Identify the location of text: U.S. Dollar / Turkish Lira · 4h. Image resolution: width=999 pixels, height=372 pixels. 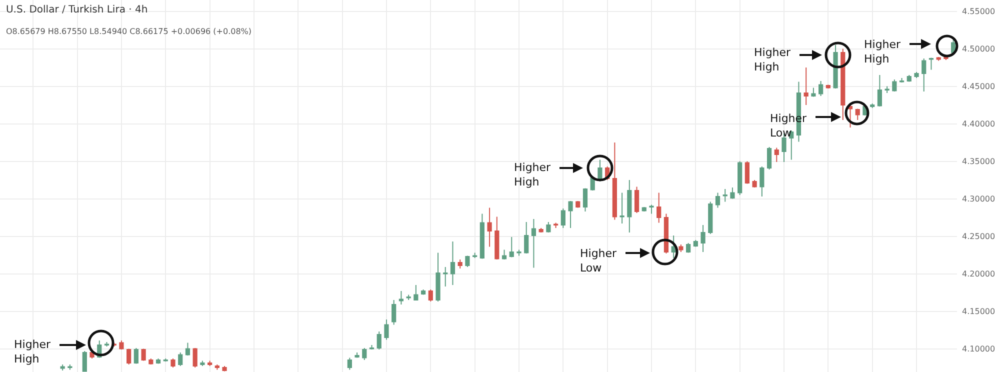
(77, 10).